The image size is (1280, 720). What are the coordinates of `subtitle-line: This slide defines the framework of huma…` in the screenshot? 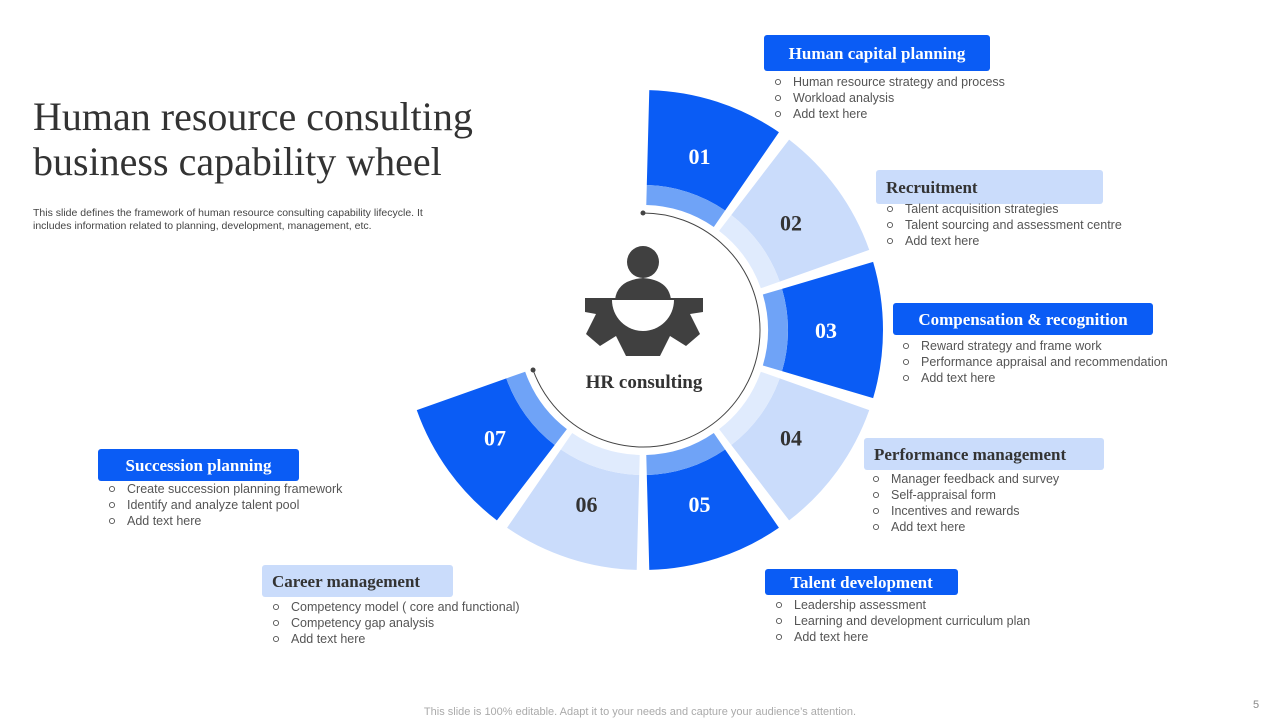 It's located at (228, 213).